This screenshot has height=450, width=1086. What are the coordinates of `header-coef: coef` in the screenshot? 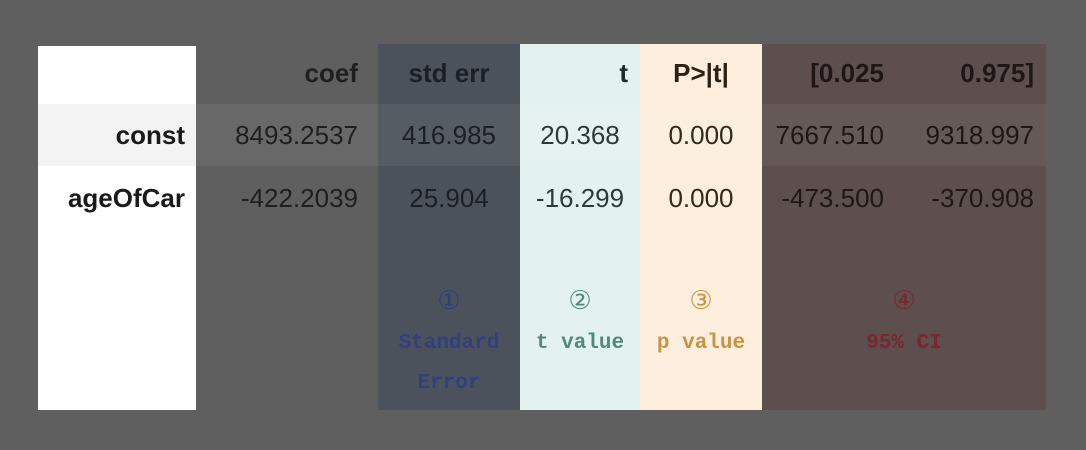 It's located at (331, 73).